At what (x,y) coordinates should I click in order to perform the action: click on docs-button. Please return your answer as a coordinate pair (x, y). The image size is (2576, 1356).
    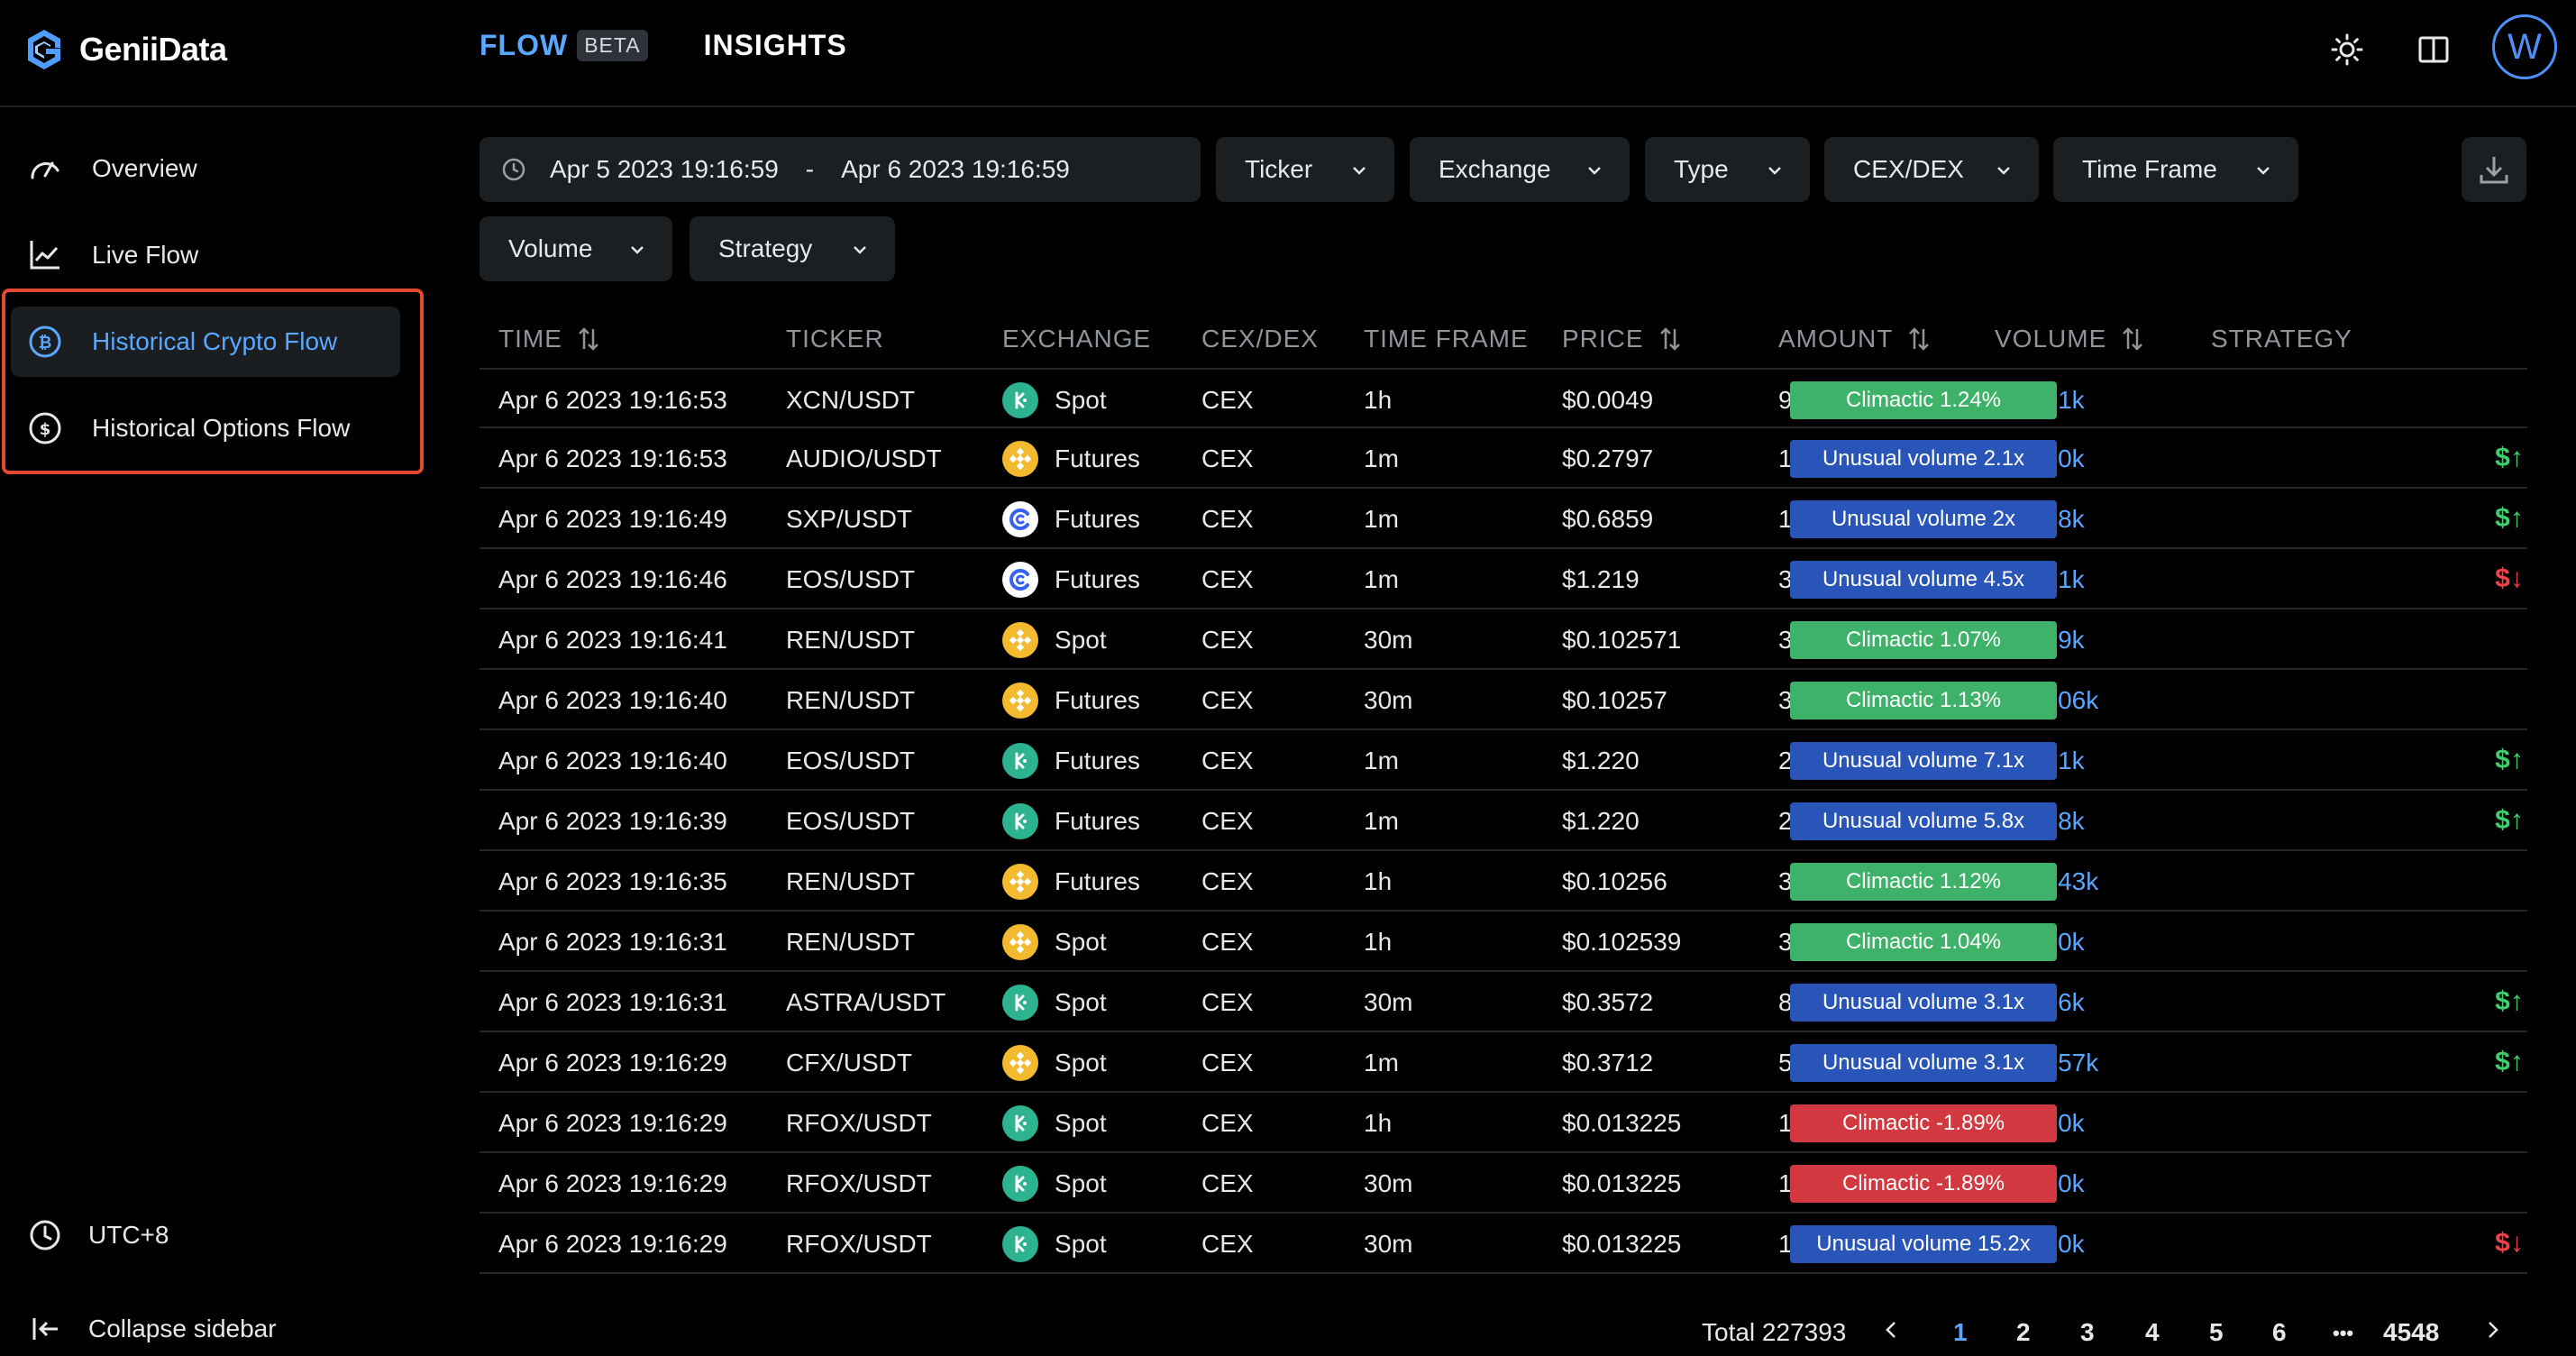
    Looking at the image, I should click on (2433, 49).